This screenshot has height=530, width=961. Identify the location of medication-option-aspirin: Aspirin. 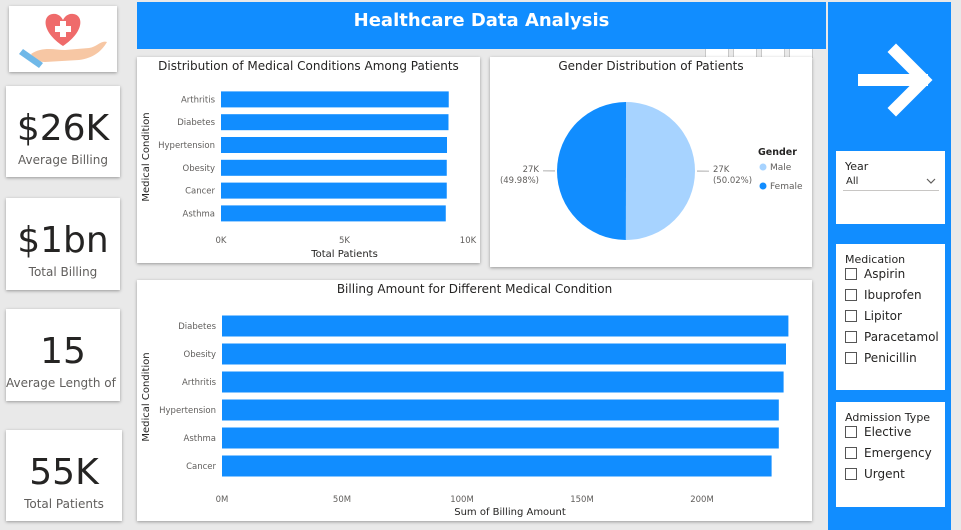
(875, 274).